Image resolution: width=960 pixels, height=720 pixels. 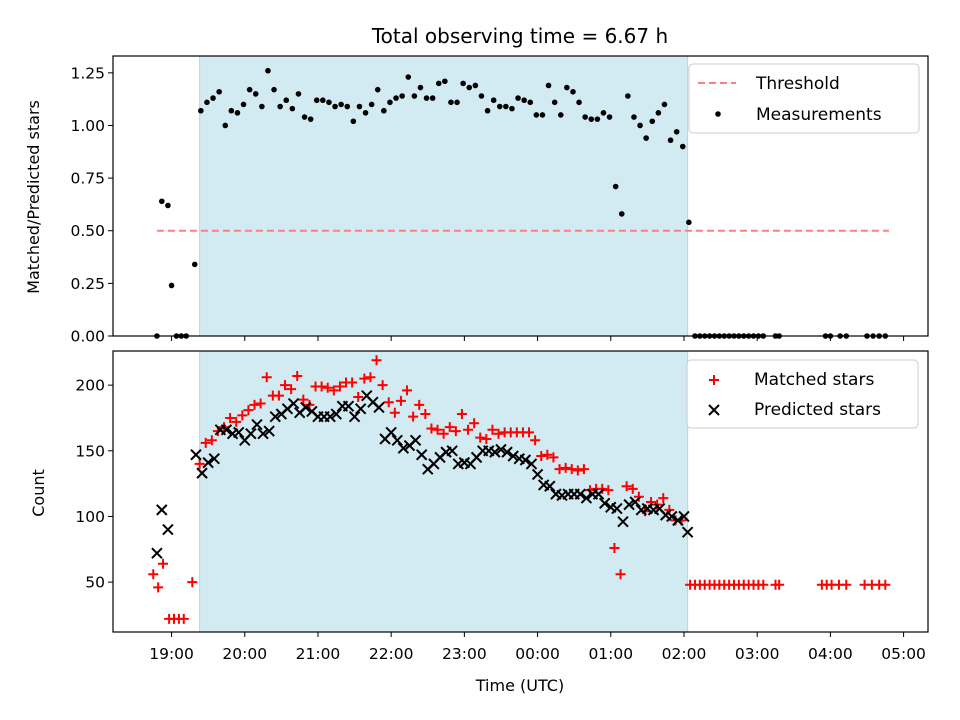 I want to click on legend-predicted-swatch, so click(x=714, y=410).